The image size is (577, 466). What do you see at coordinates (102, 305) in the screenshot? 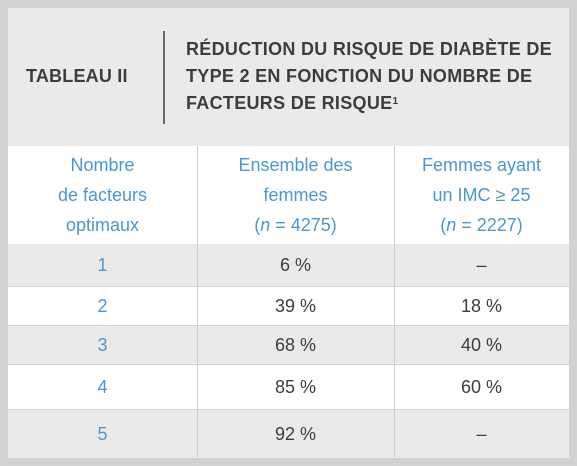
I see `cell-factor-count: 2` at bounding box center [102, 305].